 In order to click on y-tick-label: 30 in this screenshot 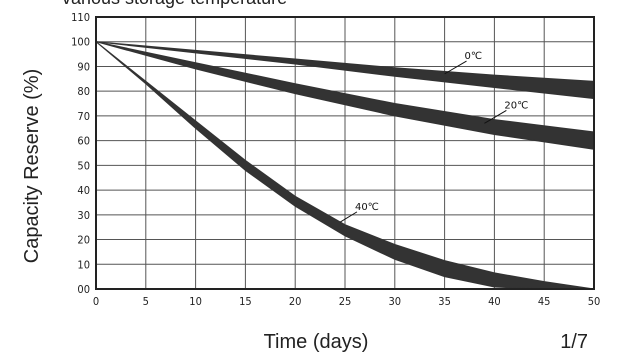, I will do `click(83, 215)`.